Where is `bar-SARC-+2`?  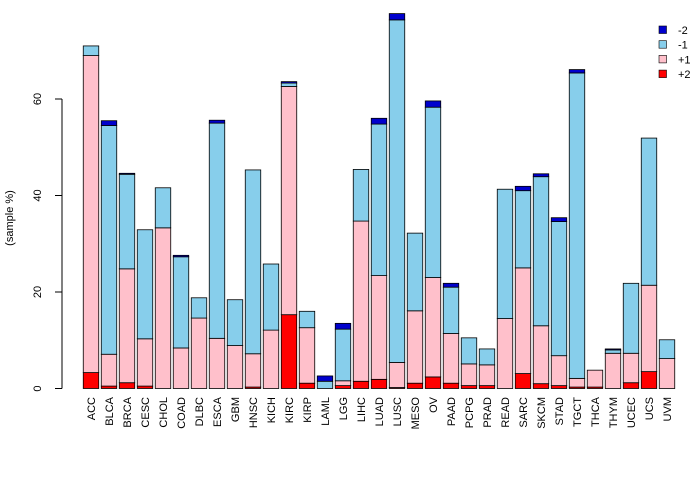
bar-SARC-+2 is located at coordinates (523, 381).